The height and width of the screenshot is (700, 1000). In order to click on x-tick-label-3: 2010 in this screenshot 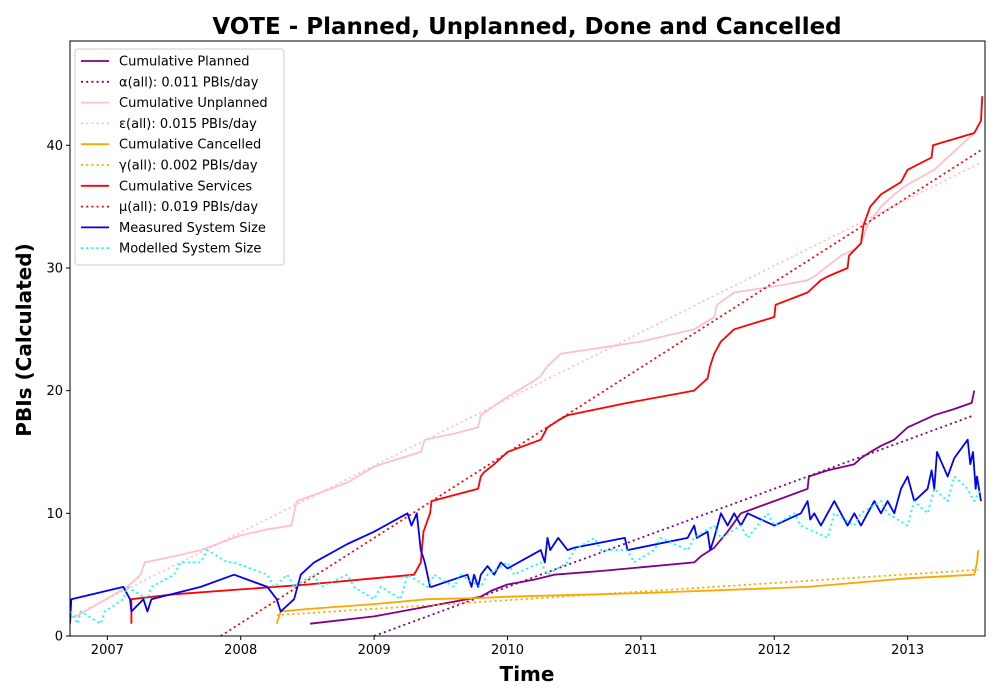, I will do `click(507, 650)`.